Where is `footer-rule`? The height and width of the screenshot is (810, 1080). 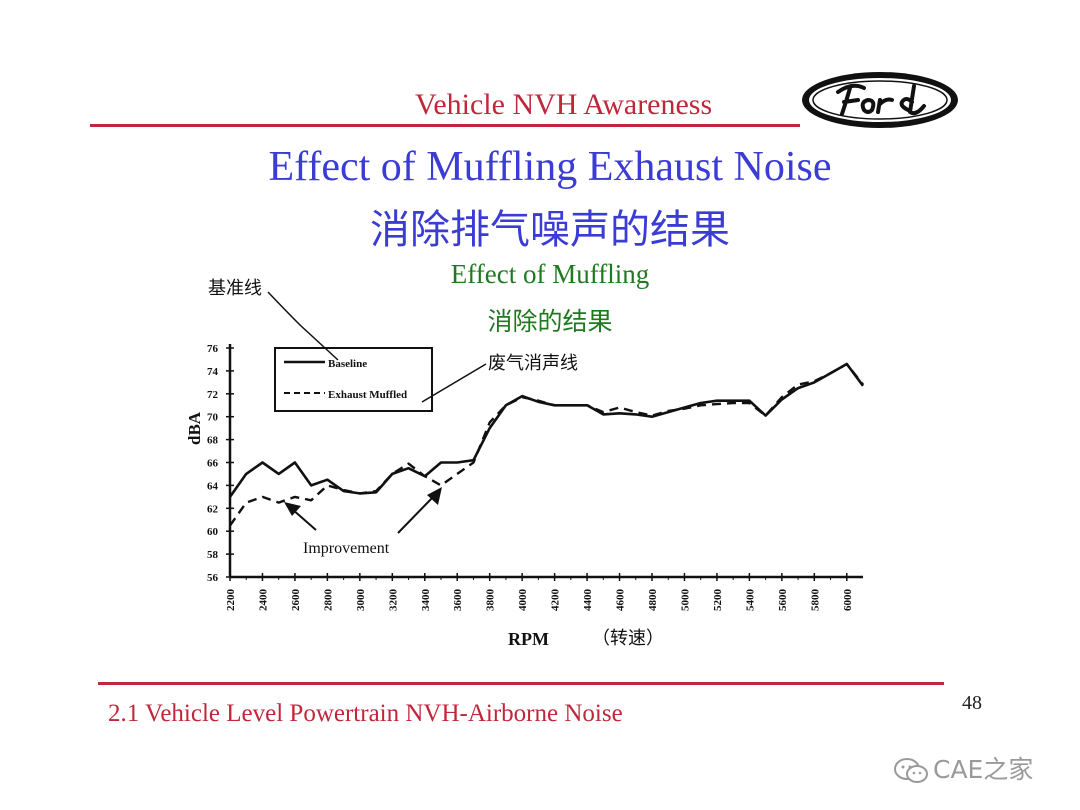
footer-rule is located at coordinates (521, 683).